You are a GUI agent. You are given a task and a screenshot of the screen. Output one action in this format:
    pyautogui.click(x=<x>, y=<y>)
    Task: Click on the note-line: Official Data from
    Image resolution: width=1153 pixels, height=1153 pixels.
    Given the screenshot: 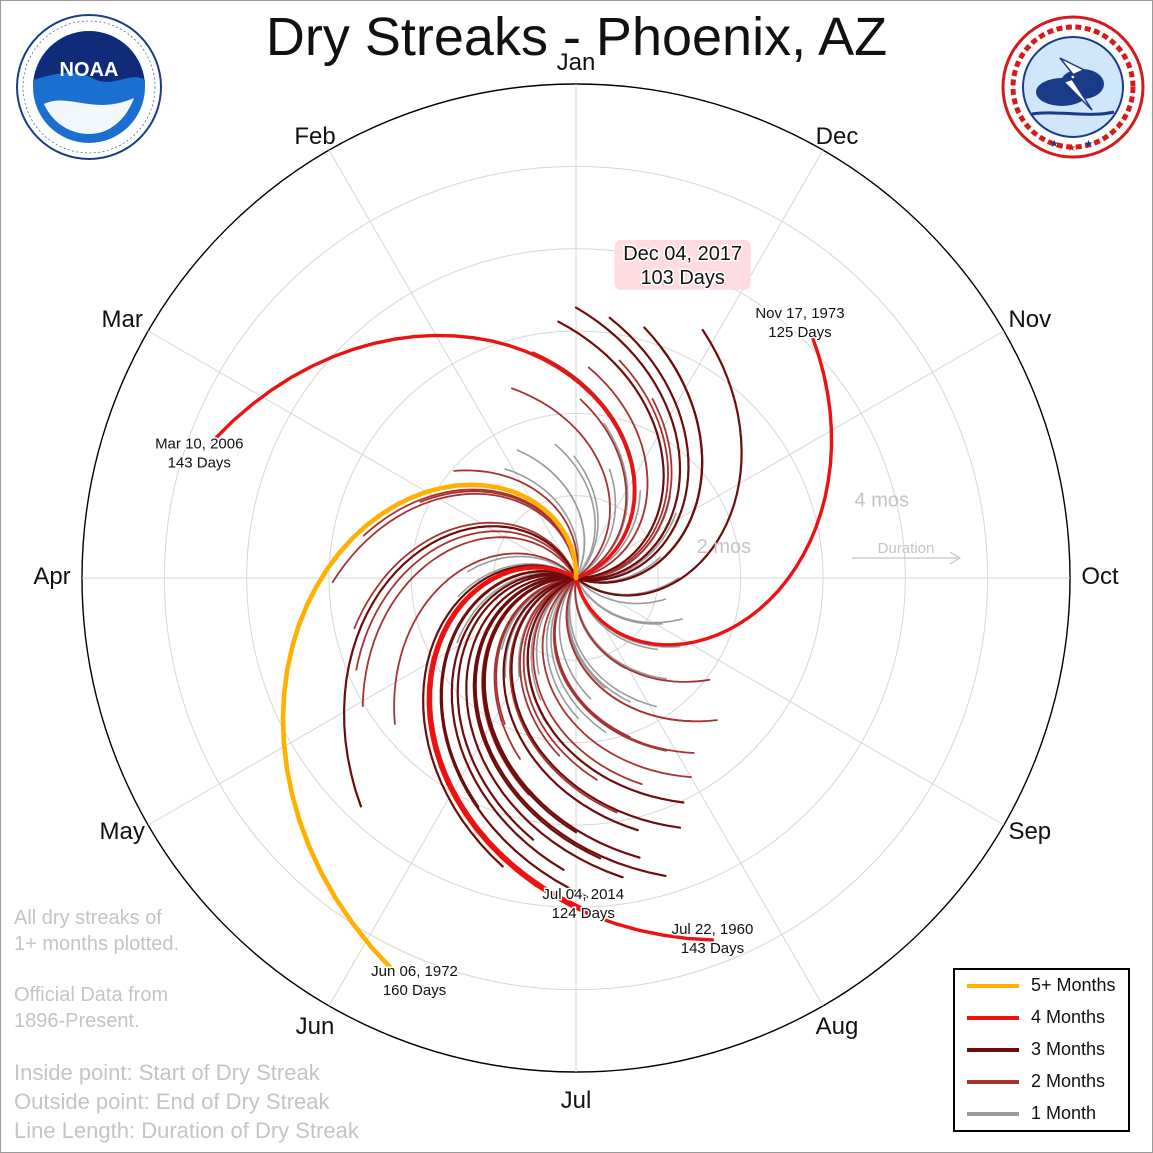 What is the action you would take?
    pyautogui.click(x=91, y=995)
    